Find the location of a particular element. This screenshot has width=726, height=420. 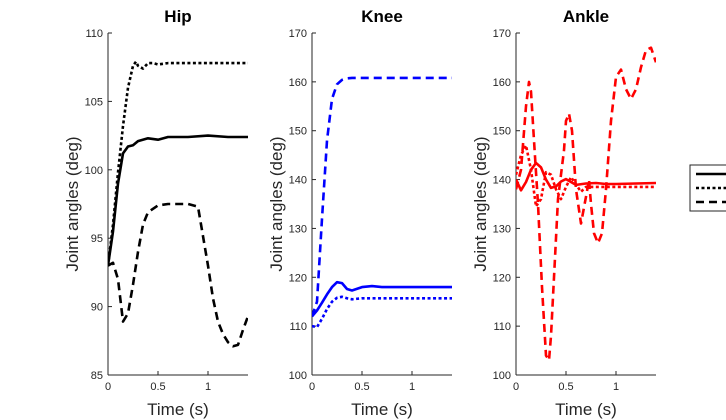

ankle-title: Ankle is located at coordinates (586, 16).